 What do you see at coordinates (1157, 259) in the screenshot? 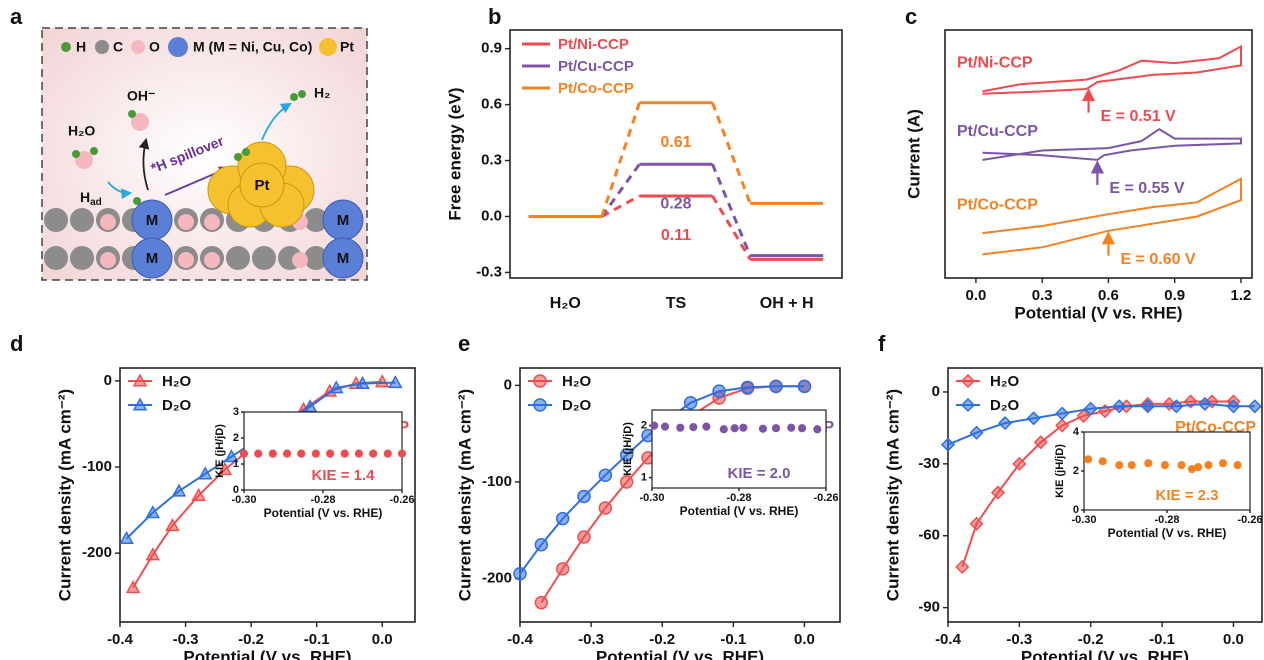
I see `peak-label: E = 0.60 V` at bounding box center [1157, 259].